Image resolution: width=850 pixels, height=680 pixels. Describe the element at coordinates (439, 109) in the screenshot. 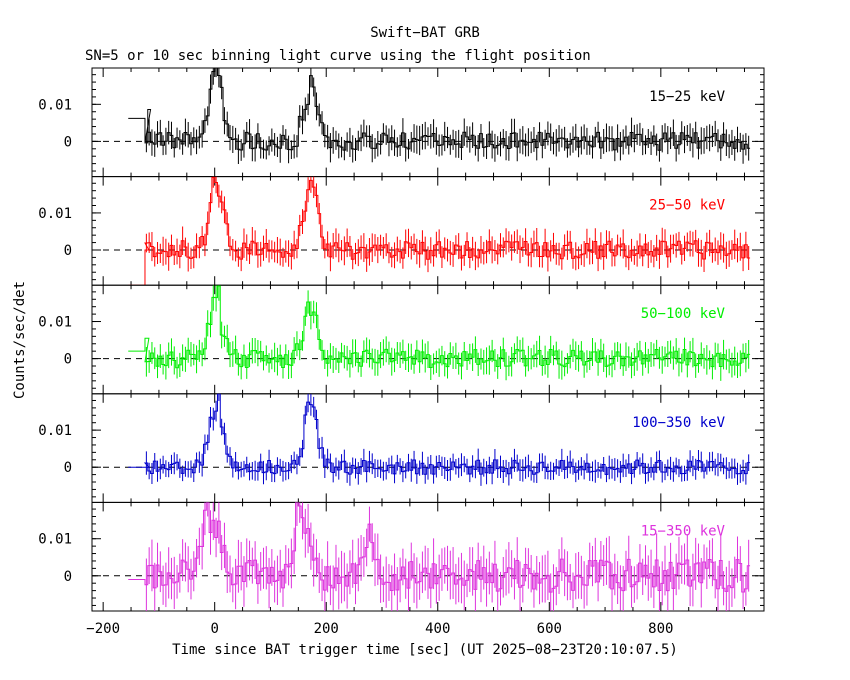

I see `series-line` at that location.